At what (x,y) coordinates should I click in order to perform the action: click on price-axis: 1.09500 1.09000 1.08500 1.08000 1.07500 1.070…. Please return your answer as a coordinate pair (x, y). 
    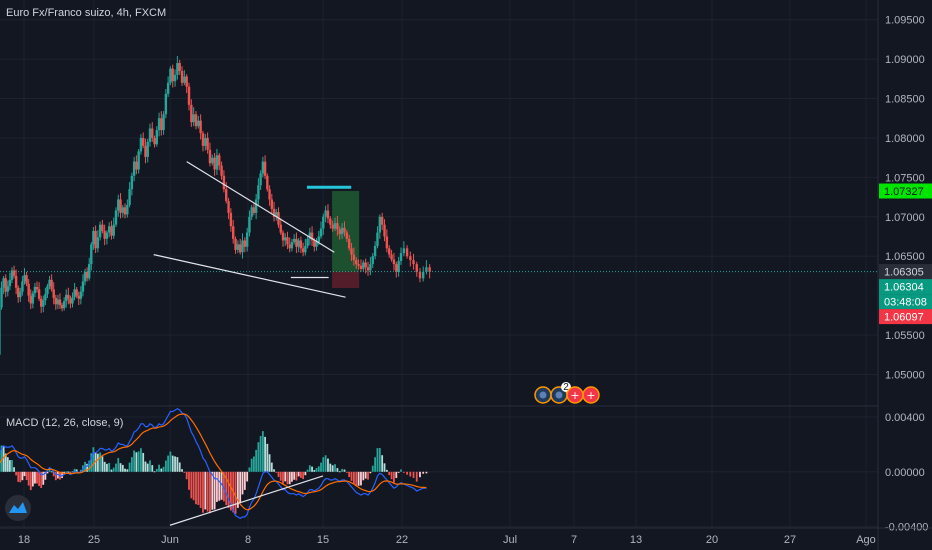
    Looking at the image, I should click on (905, 198).